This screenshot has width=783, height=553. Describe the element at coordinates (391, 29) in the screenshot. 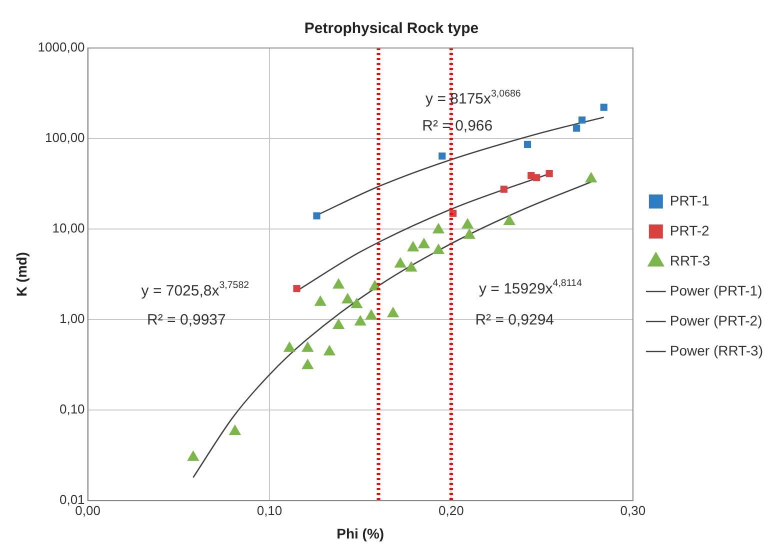

I see `chart-title: Petrophysical Rock type` at that location.